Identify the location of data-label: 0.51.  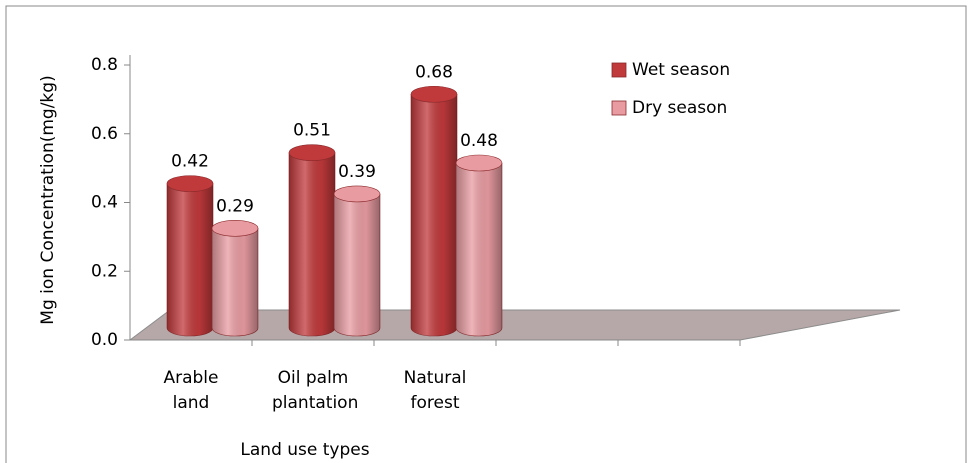
(312, 131).